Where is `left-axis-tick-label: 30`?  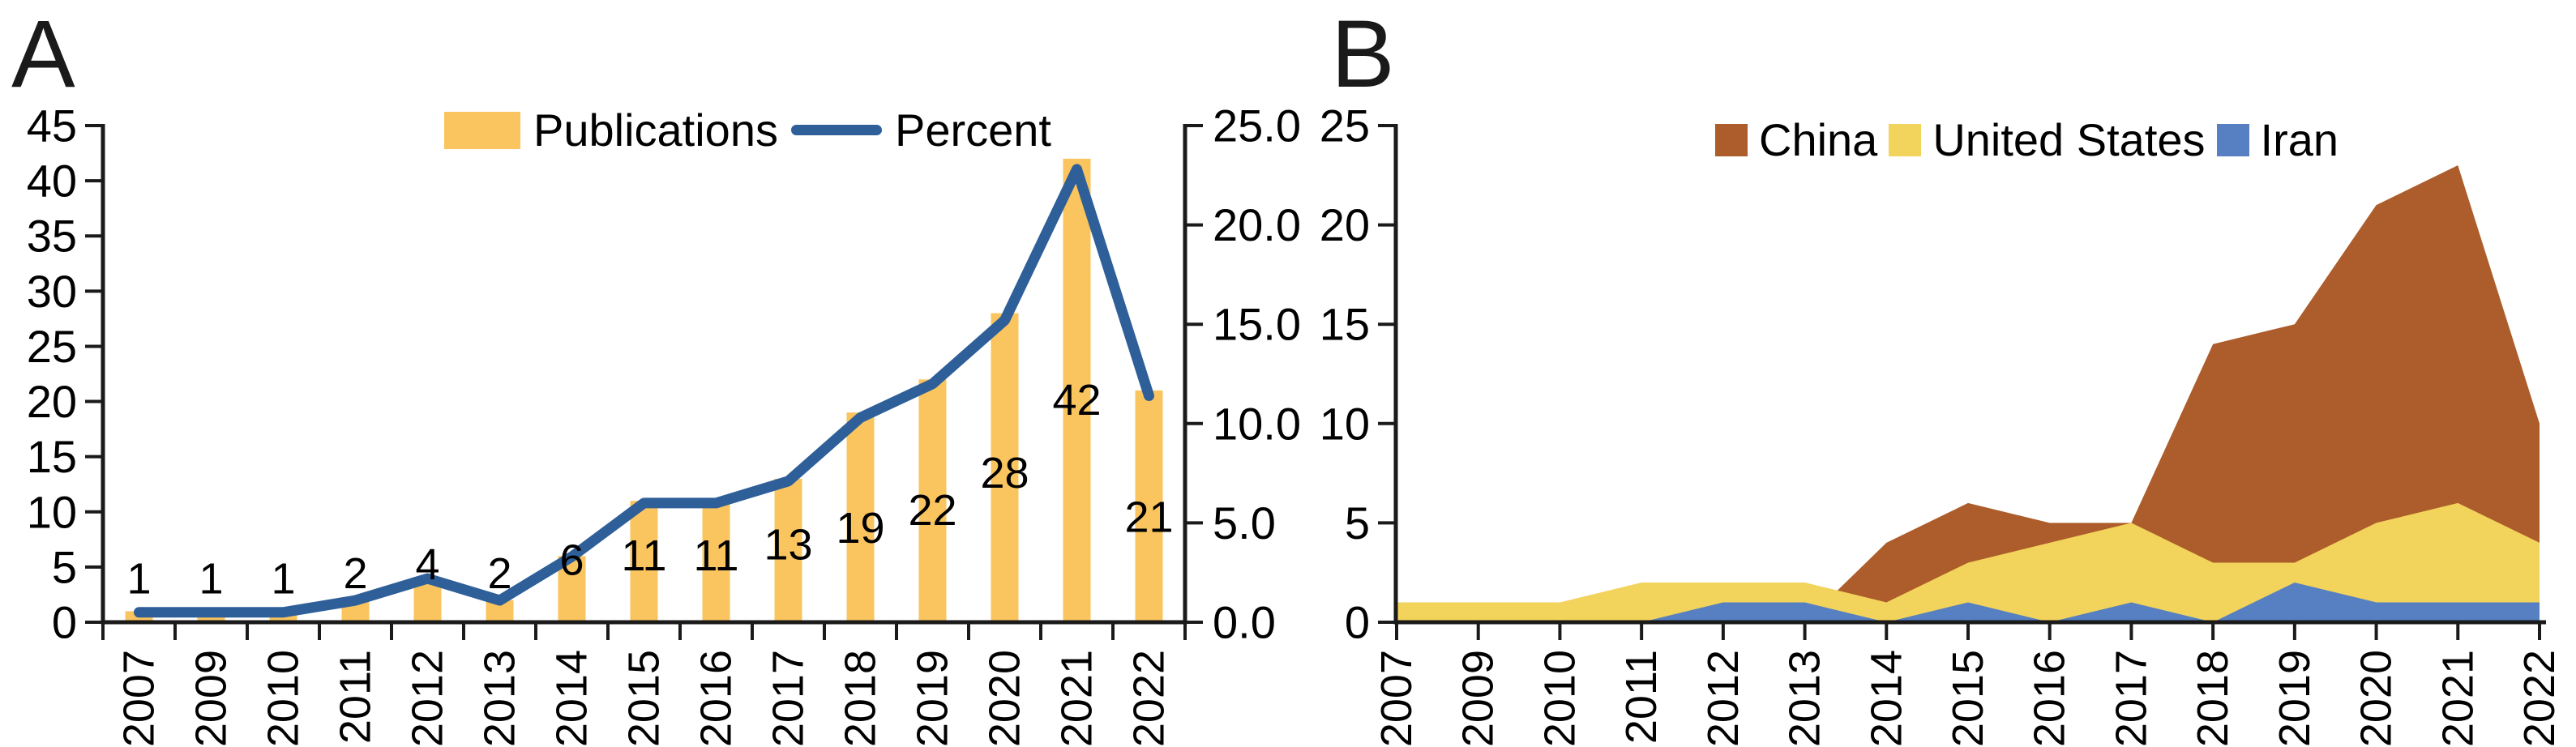 left-axis-tick-label: 30 is located at coordinates (52, 291).